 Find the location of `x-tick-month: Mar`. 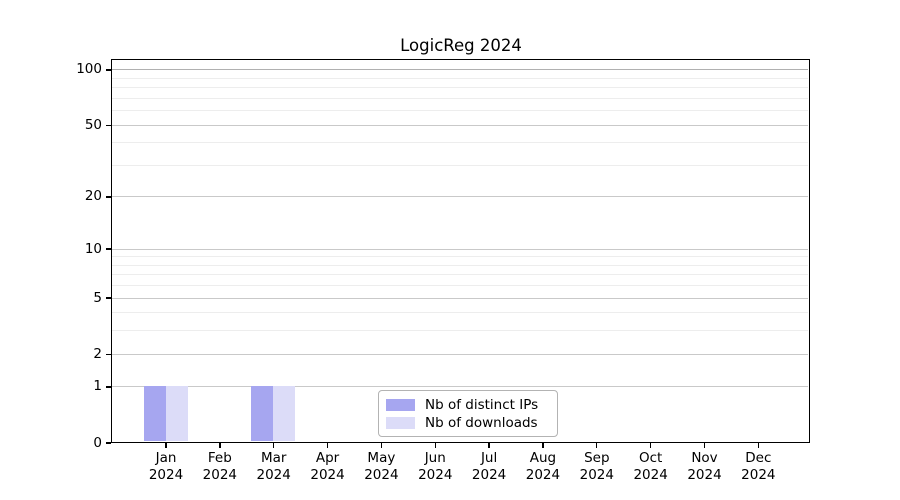

x-tick-month: Mar is located at coordinates (273, 458).